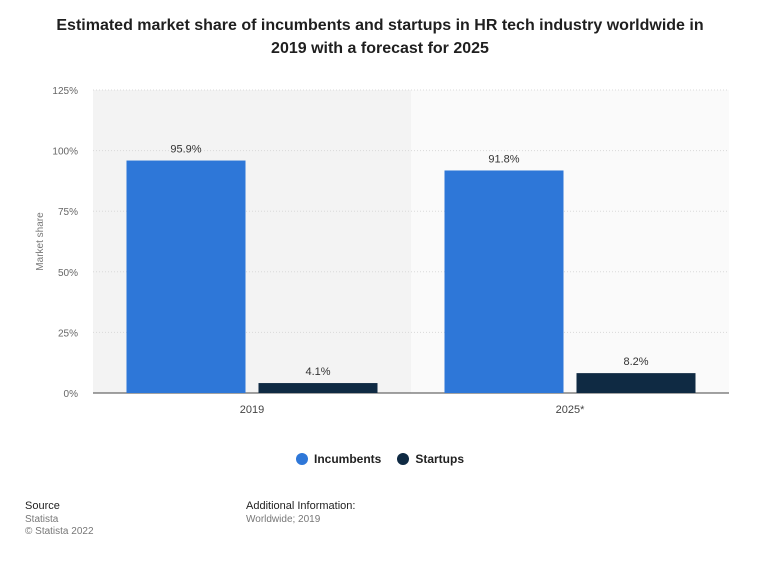  Describe the element at coordinates (403, 459) in the screenshot. I see `legend-swatch-startups` at that location.